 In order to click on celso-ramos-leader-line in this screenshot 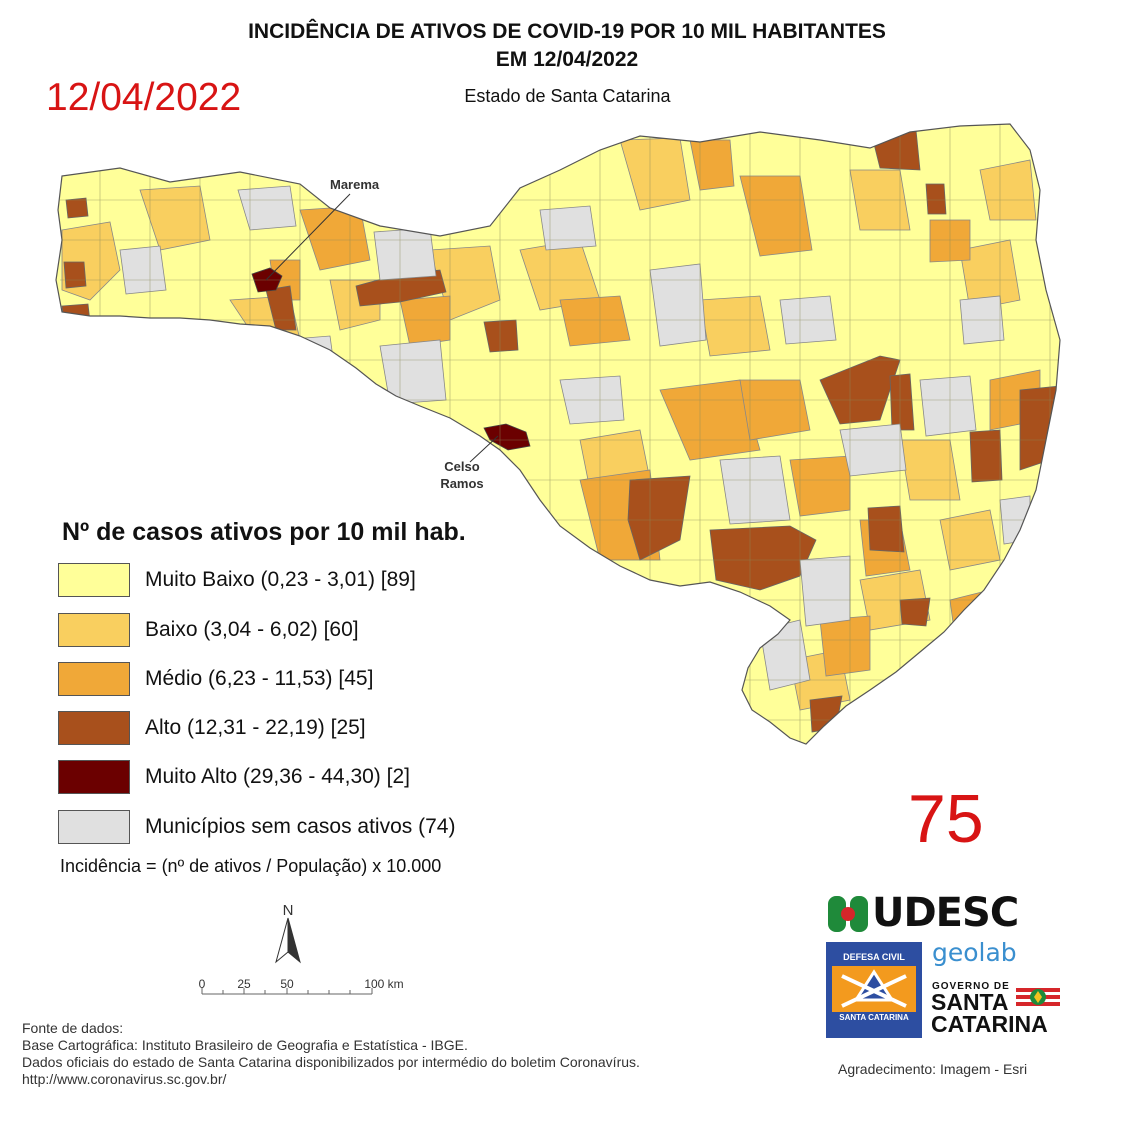, I will do `click(484, 449)`.